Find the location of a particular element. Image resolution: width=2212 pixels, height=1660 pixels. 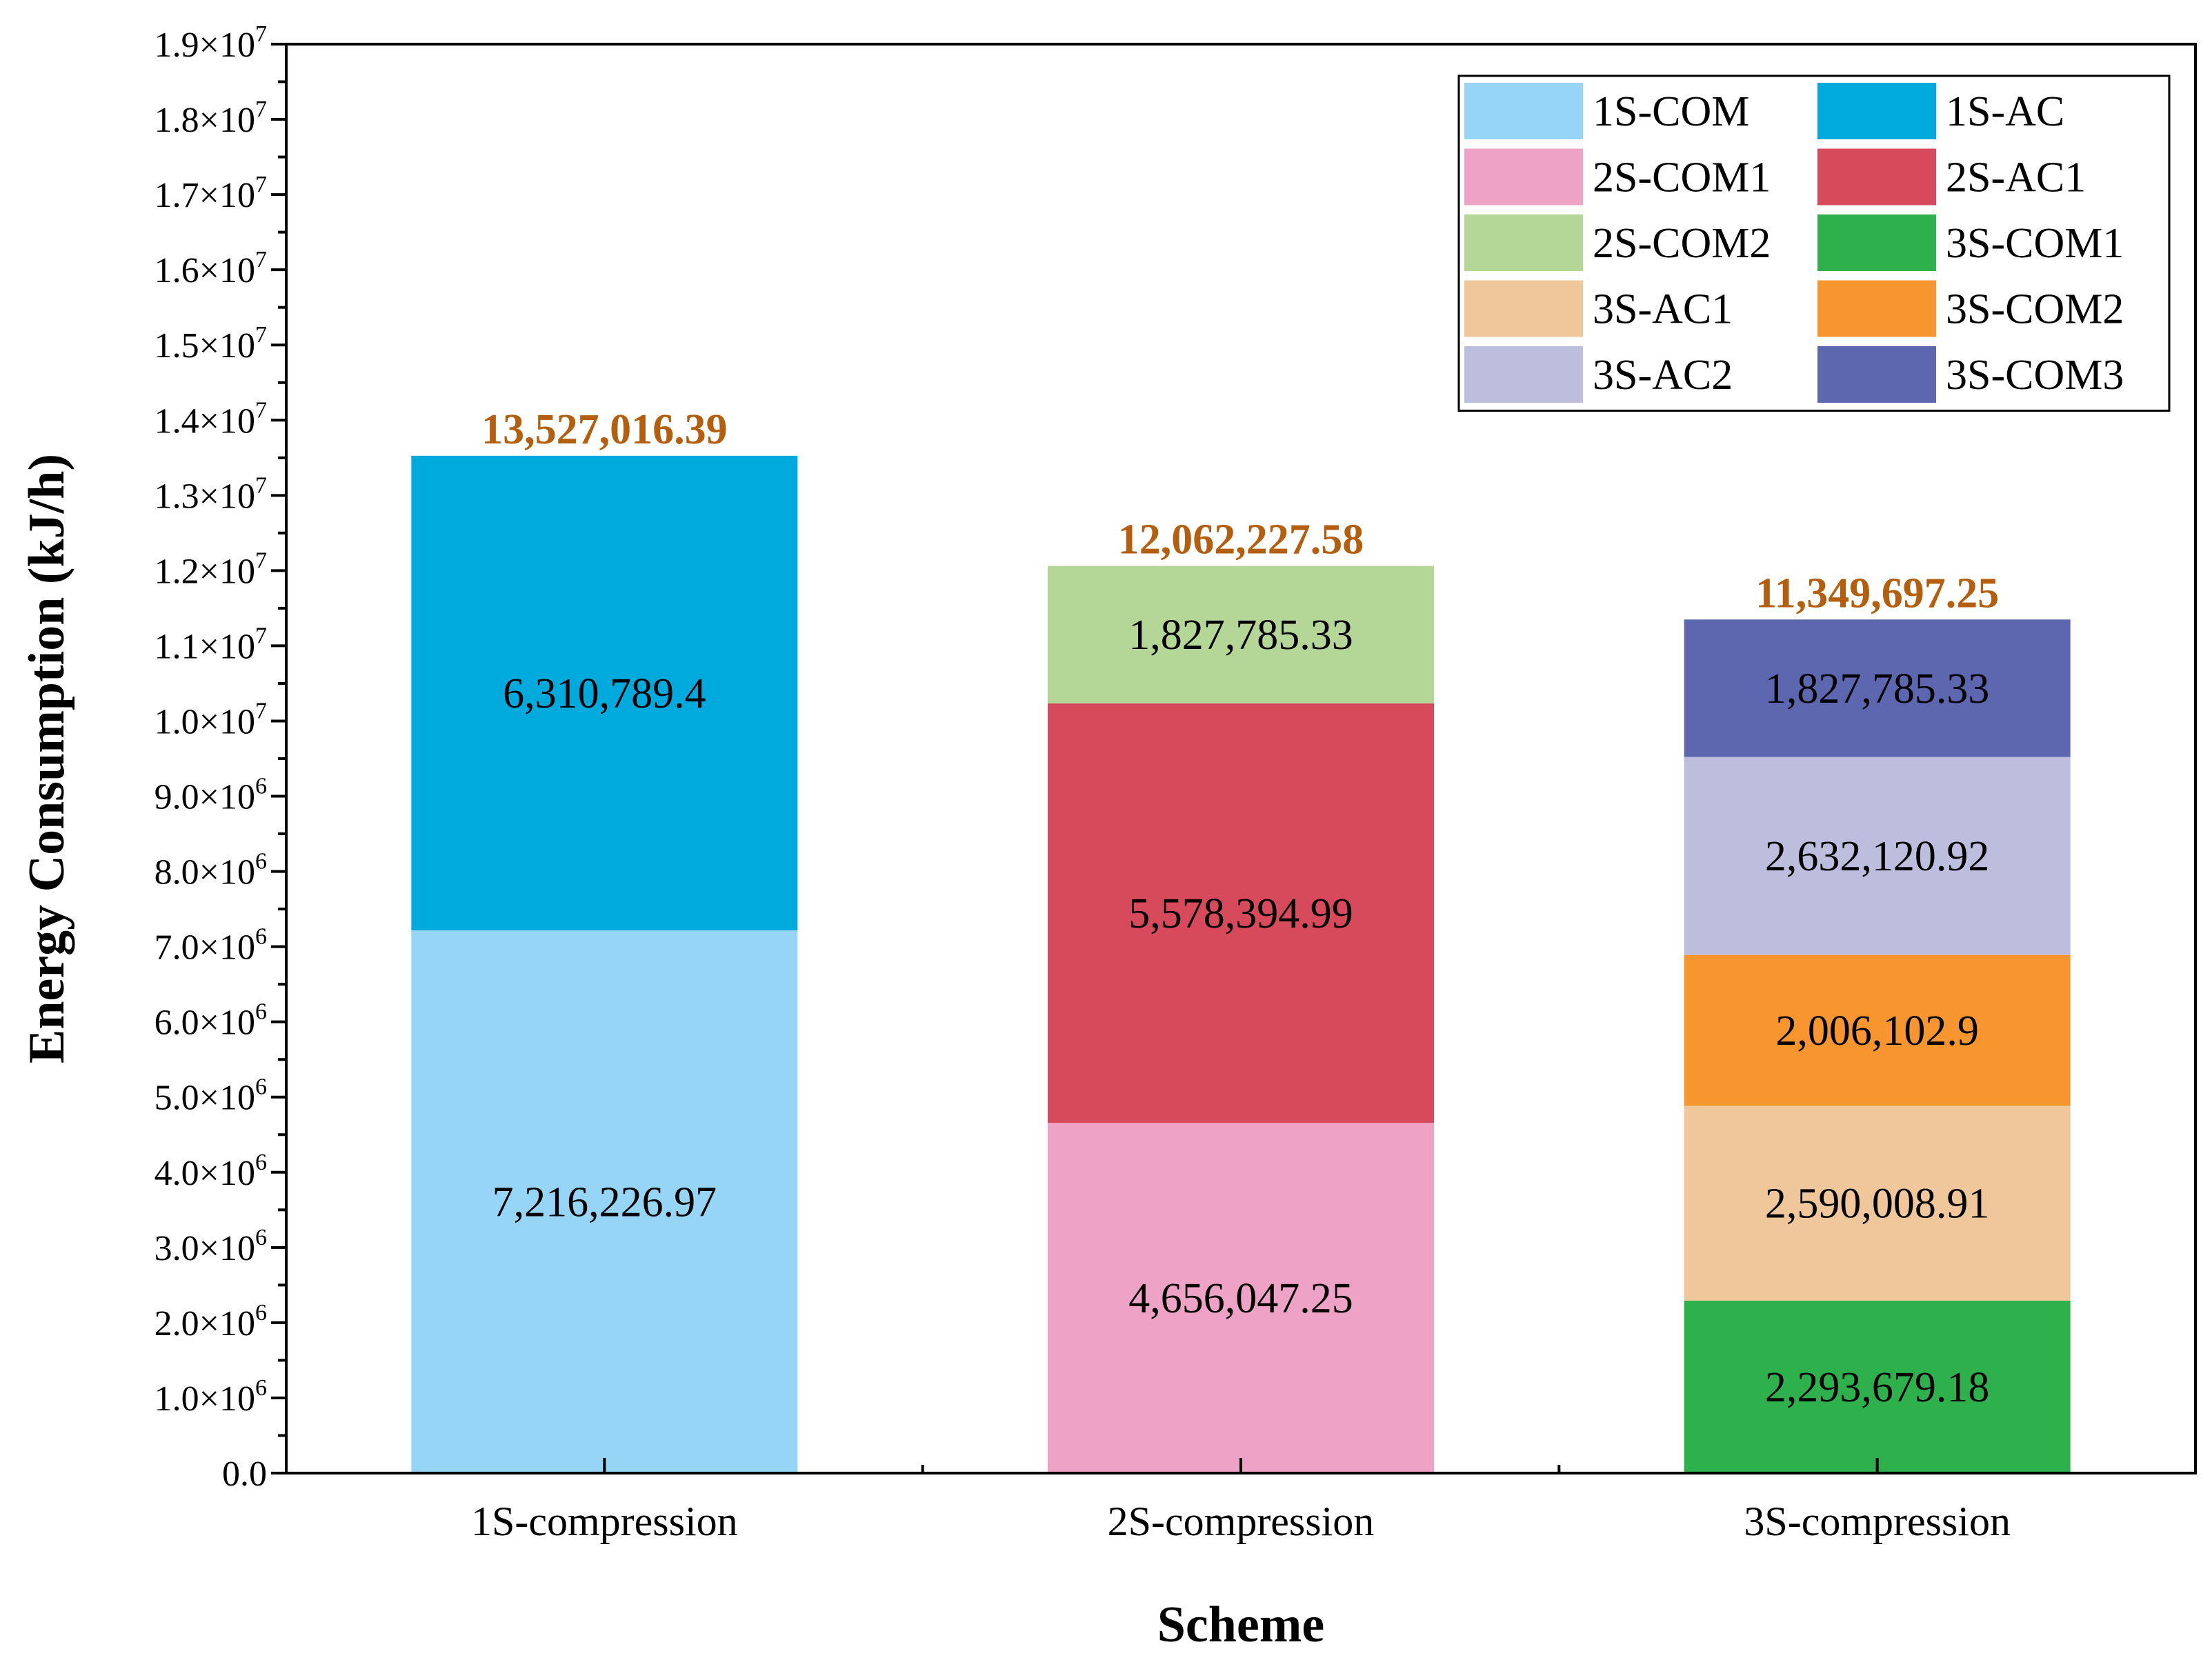

bar-segment-2s-ac1 is located at coordinates (1241, 913).